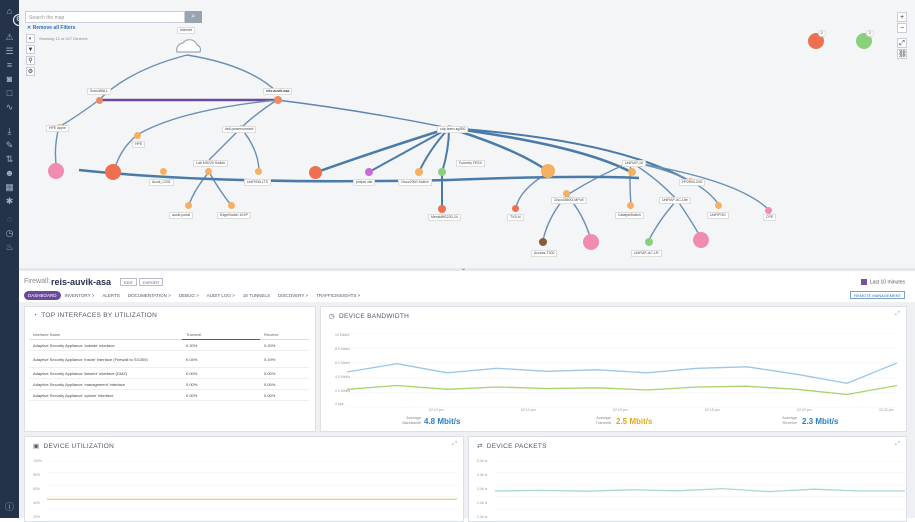 Image resolution: width=915 pixels, height=522 pixels. What do you see at coordinates (515, 208) in the screenshot?
I see `tvs-node` at bounding box center [515, 208].